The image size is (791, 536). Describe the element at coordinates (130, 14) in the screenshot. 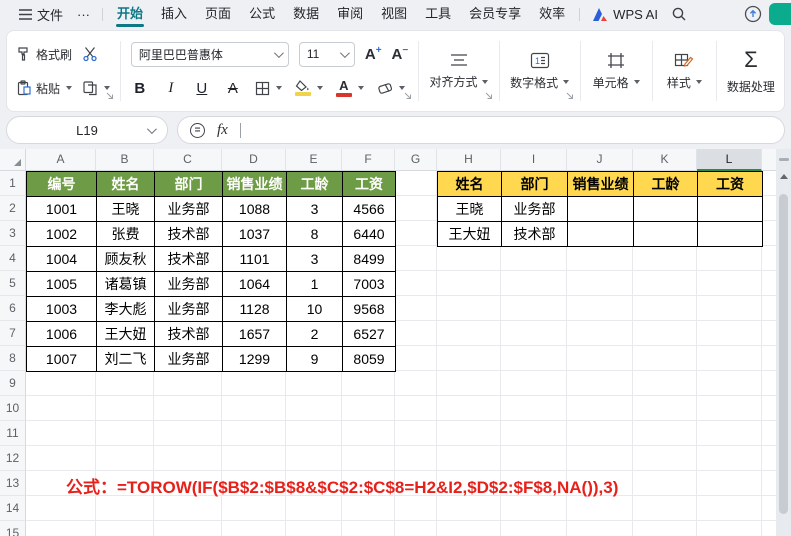

I see `menu-tab-0: 开始` at that location.